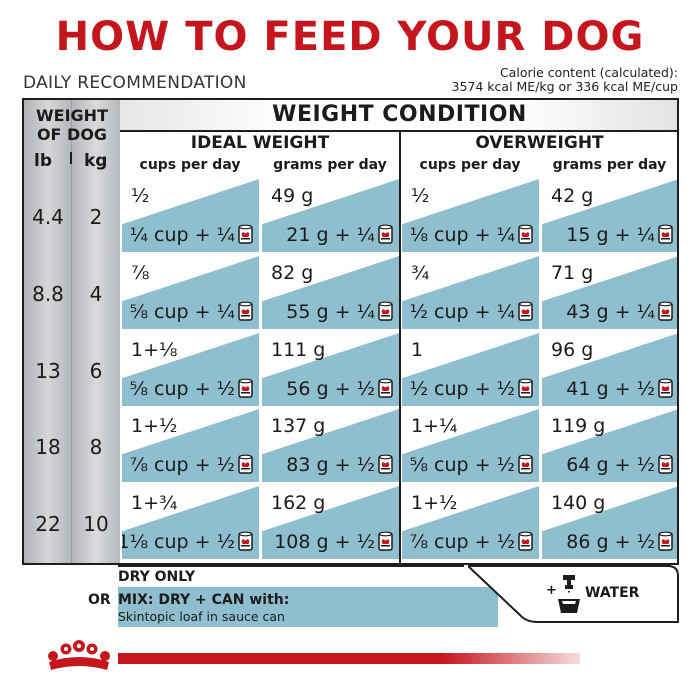  I want to click on table-cell: 140 g 86 g + ½, so click(609, 523).